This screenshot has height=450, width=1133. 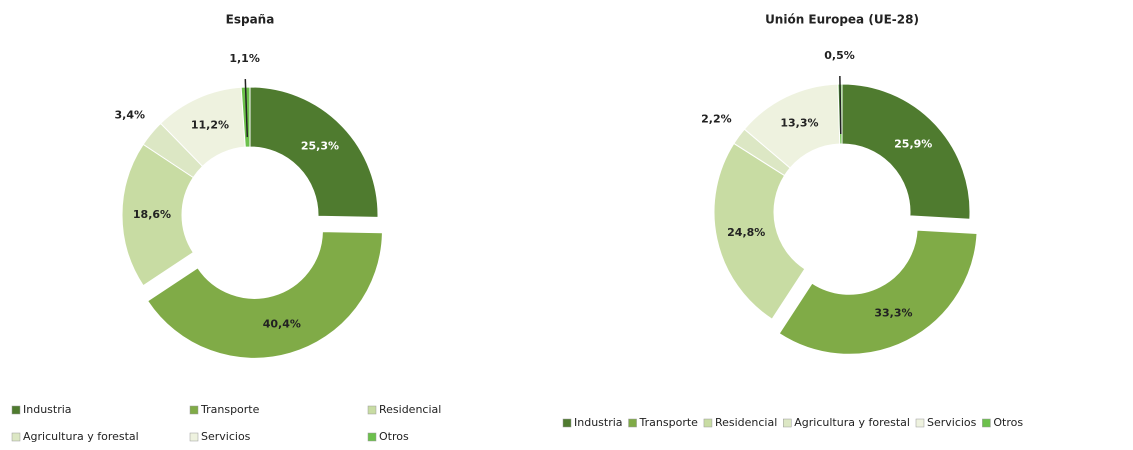 I want to click on data-label: 2,2%, so click(x=716, y=119).